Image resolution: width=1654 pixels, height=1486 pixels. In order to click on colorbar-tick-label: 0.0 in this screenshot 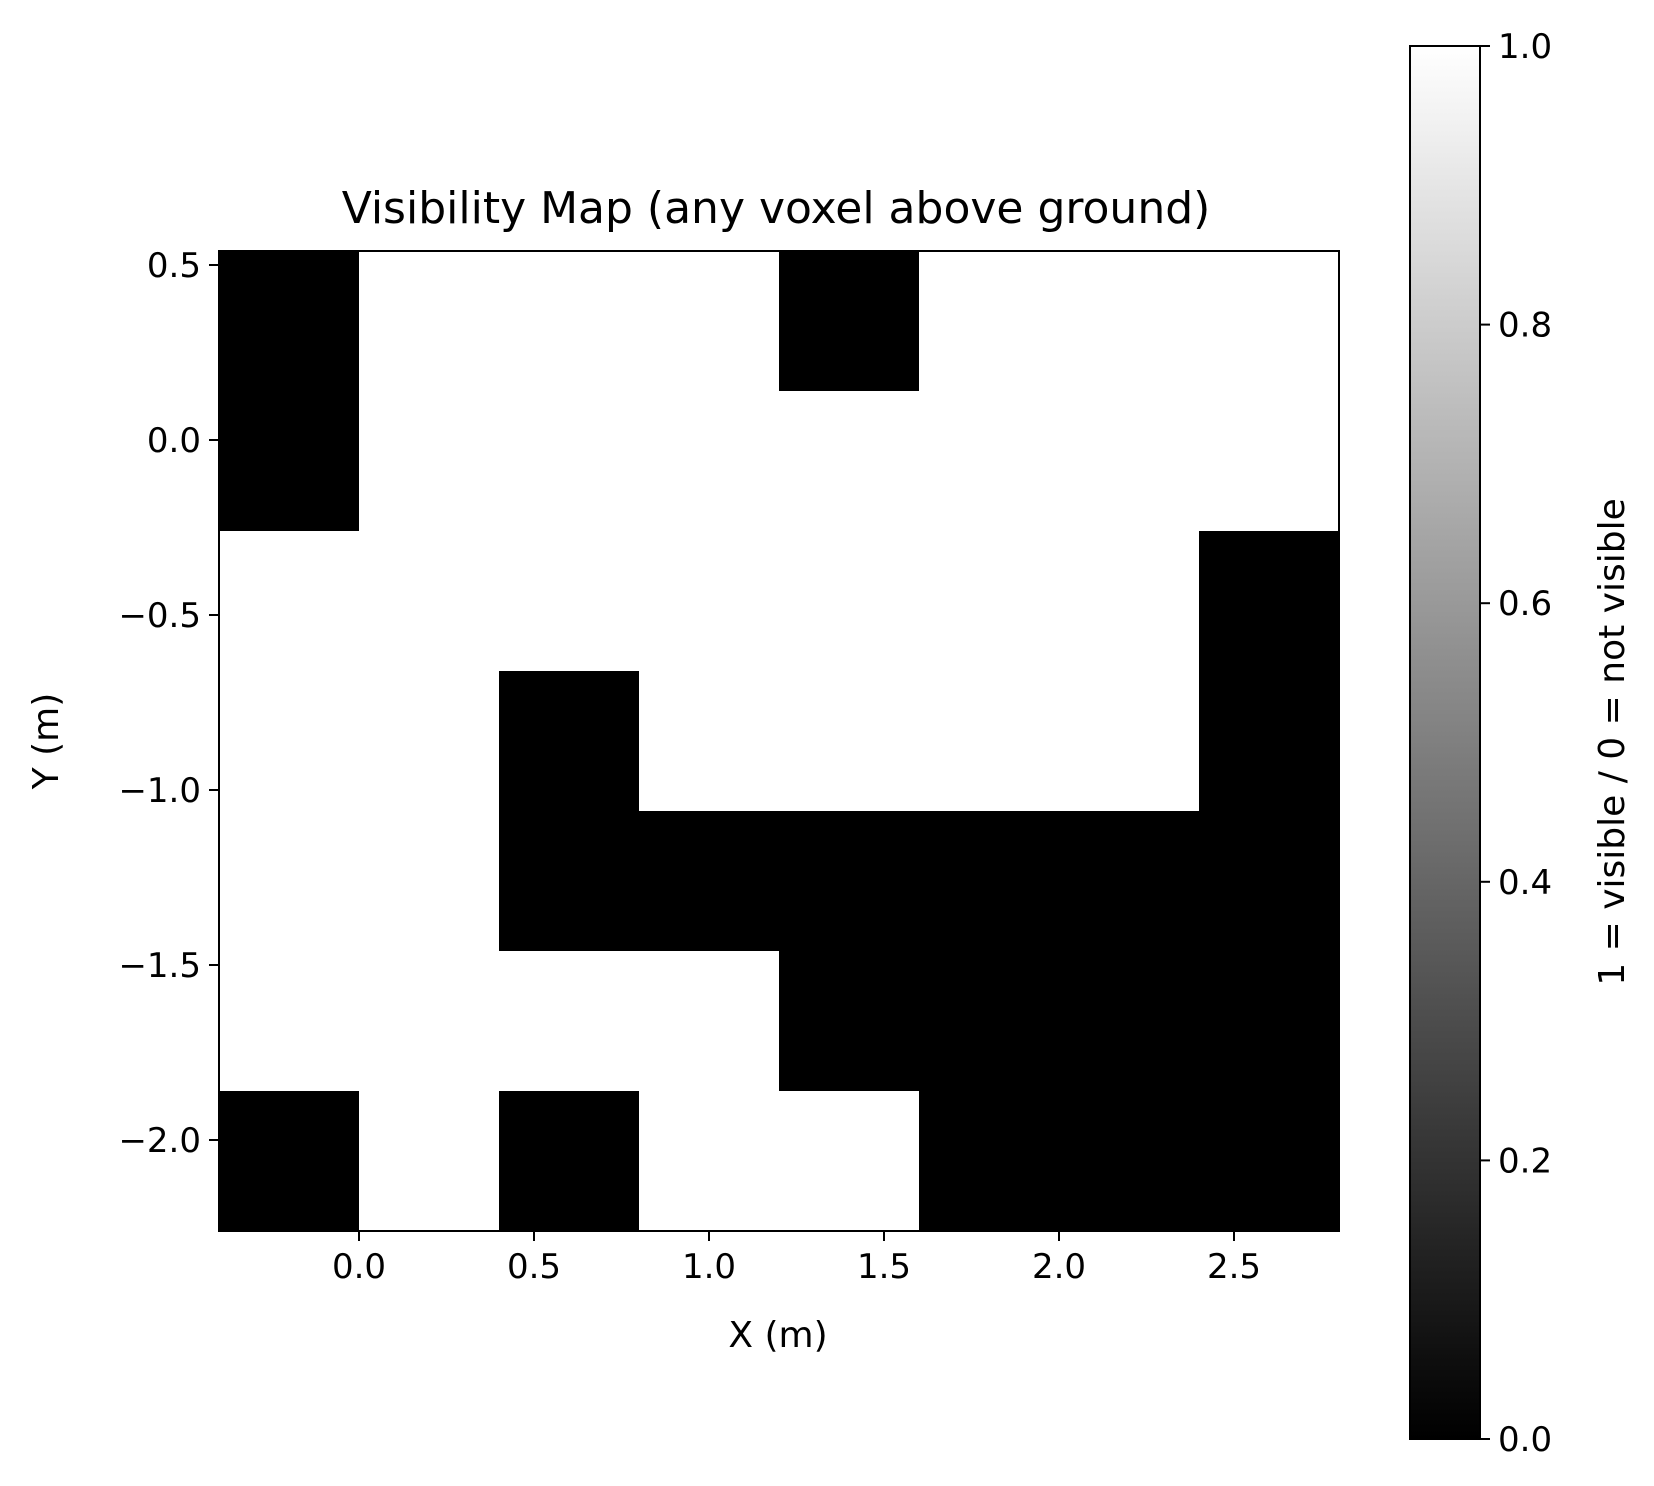, I will do `click(1525, 1440)`.